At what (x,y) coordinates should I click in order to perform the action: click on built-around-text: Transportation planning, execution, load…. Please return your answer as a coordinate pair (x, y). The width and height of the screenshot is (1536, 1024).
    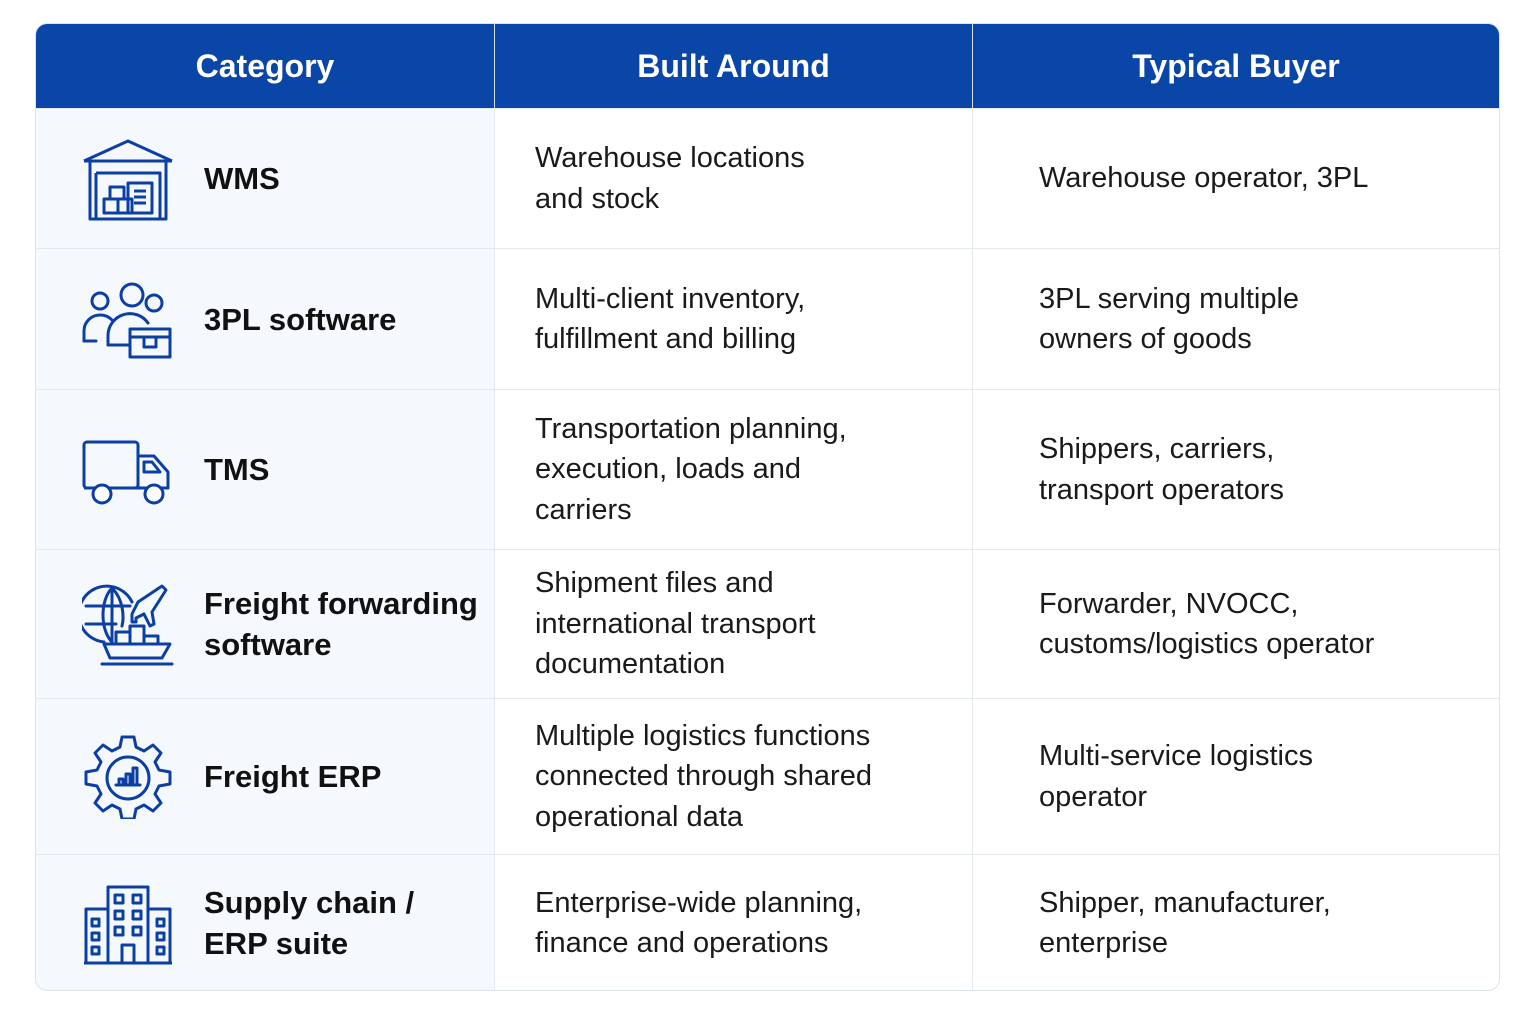
    Looking at the image, I should click on (691, 469).